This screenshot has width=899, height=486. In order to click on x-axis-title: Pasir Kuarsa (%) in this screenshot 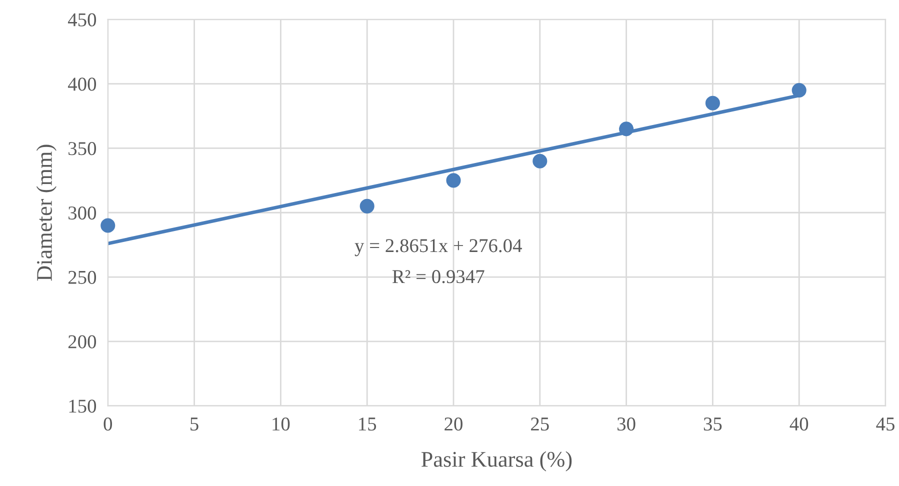, I will do `click(496, 461)`.